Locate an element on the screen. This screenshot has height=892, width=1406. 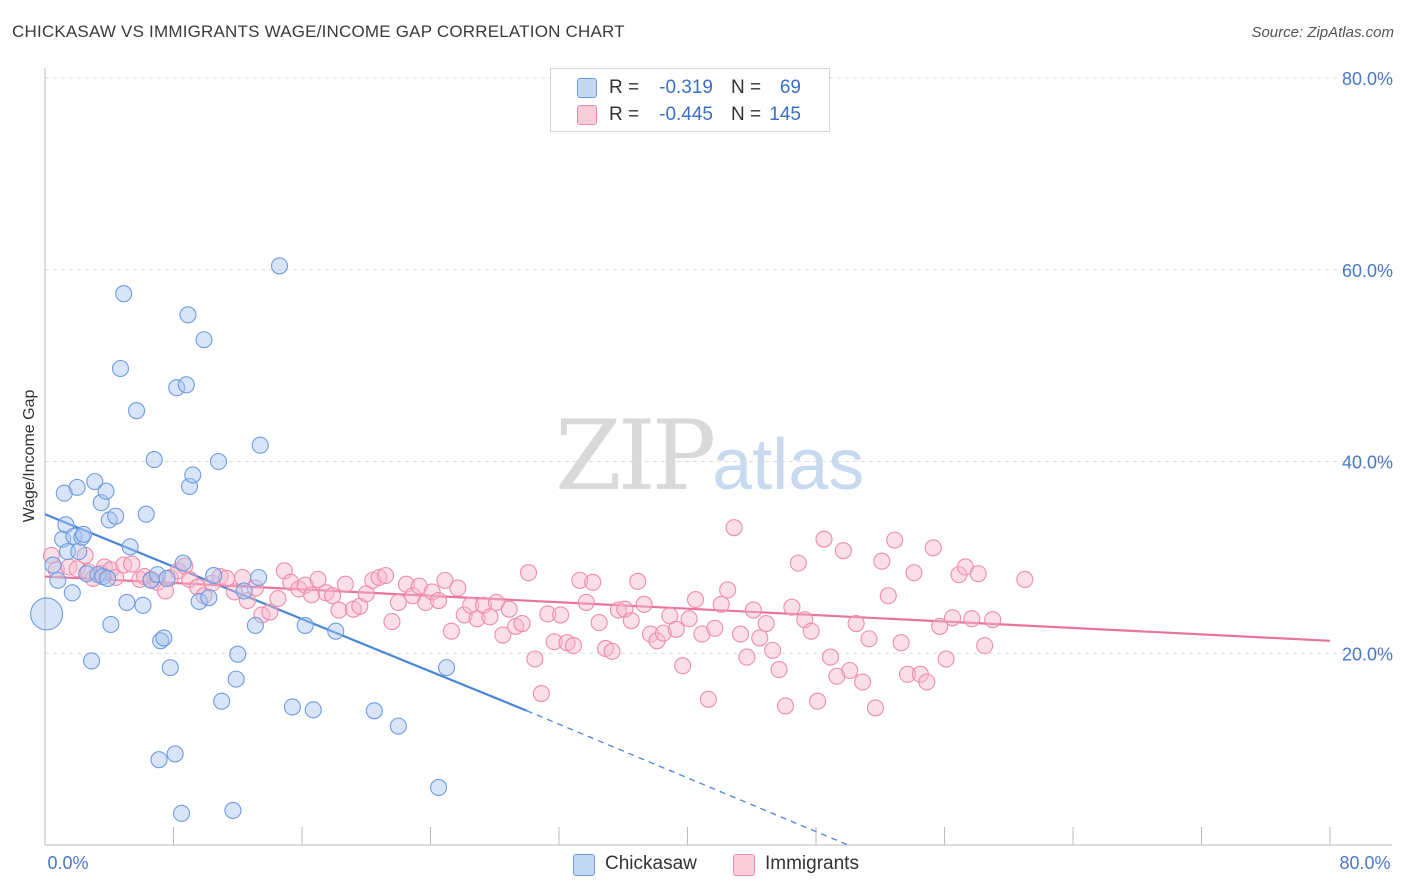
legend-row-immigrants: R = -0.445 N = 145 is located at coordinates (690, 115).